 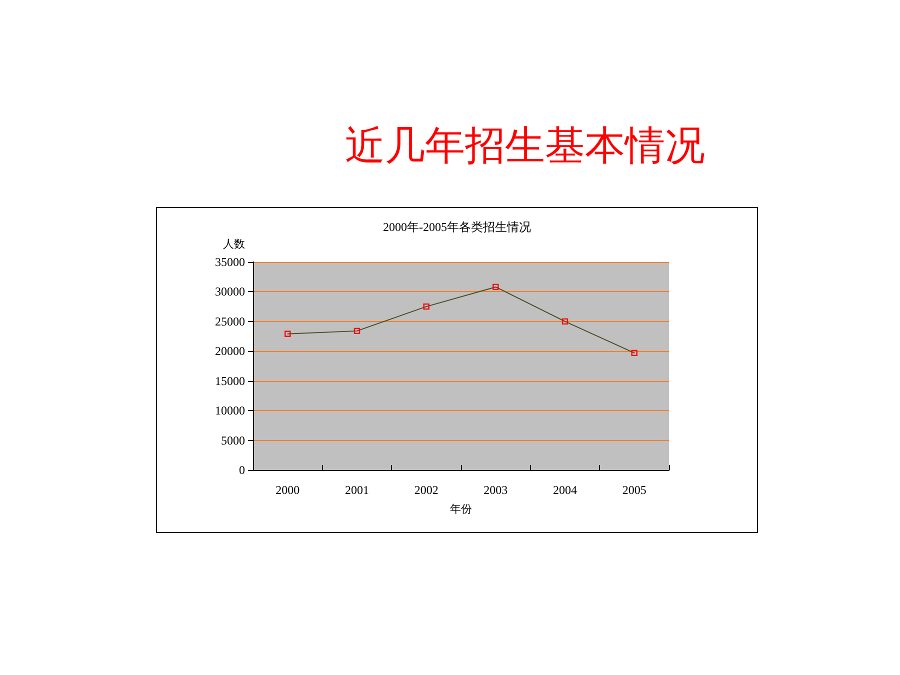 What do you see at coordinates (525, 146) in the screenshot?
I see `chart-title: 近几年招生基本情况` at bounding box center [525, 146].